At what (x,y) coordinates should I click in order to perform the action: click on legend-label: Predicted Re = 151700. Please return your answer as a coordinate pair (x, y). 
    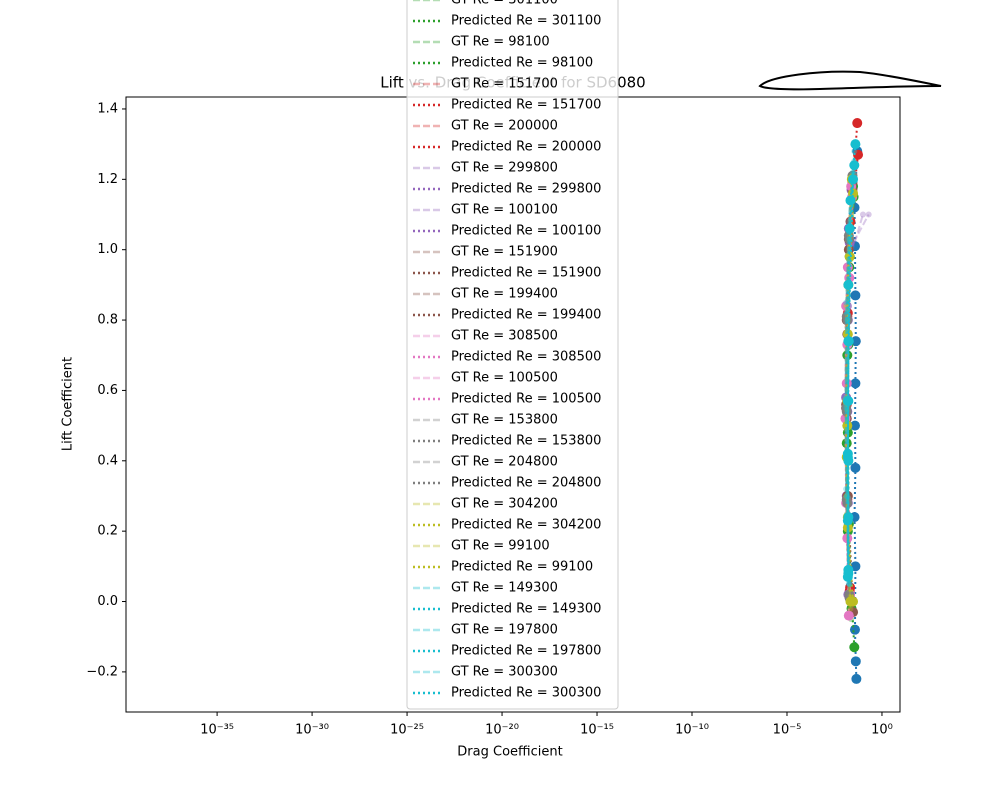
    Looking at the image, I should click on (526, 105).